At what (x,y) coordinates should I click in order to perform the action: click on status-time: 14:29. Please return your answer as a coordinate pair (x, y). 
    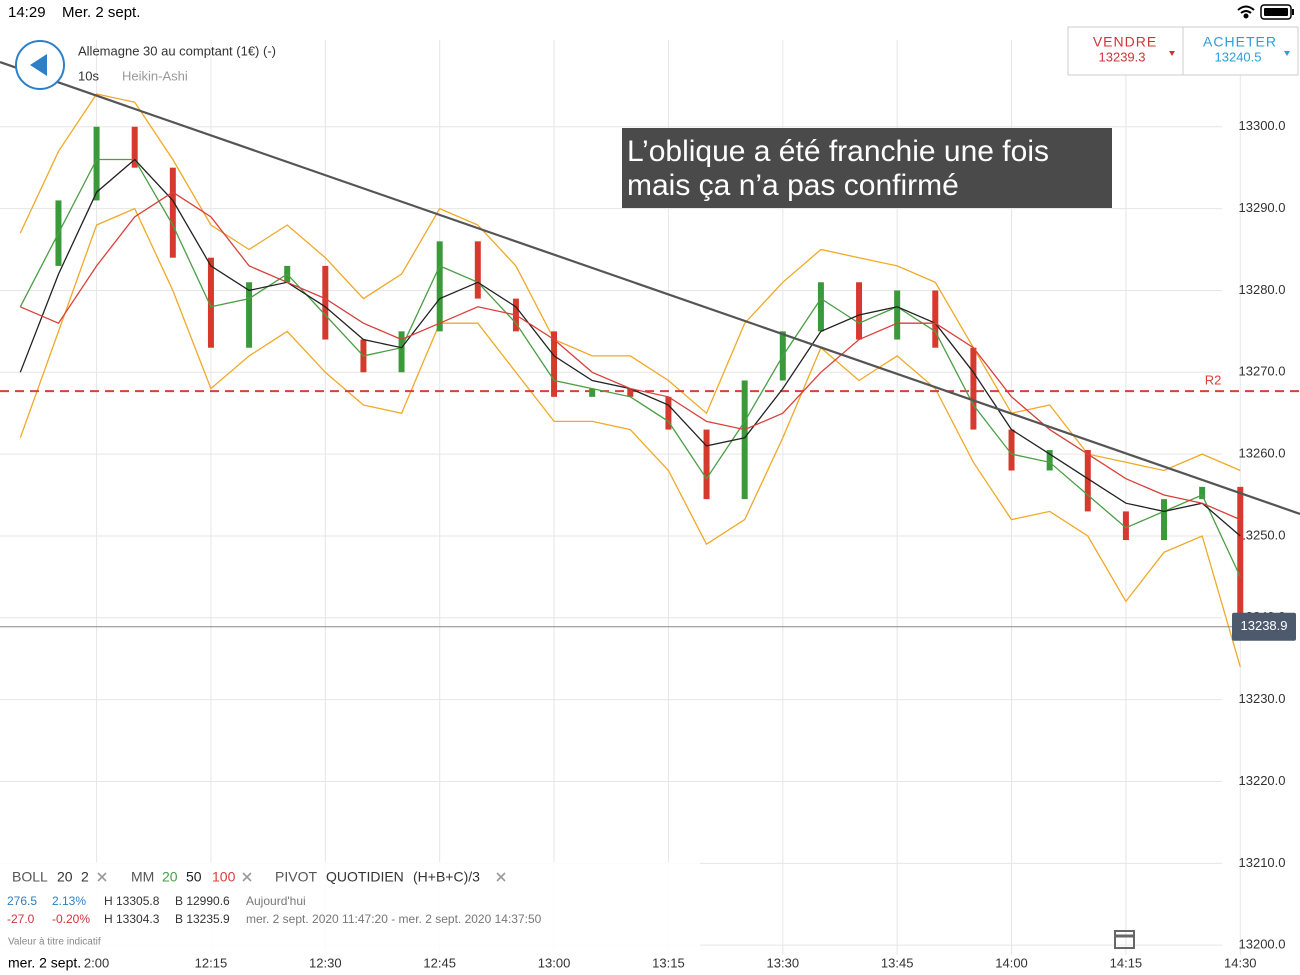
    Looking at the image, I should click on (27, 12).